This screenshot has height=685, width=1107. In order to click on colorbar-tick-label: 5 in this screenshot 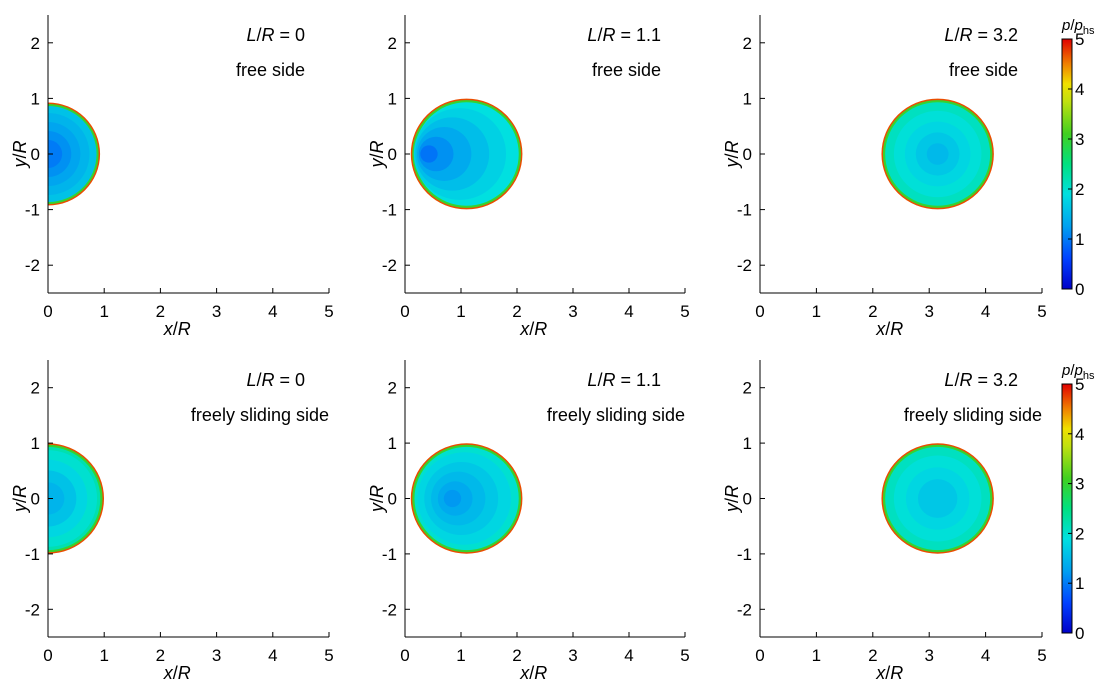, I will do `click(1079, 39)`.